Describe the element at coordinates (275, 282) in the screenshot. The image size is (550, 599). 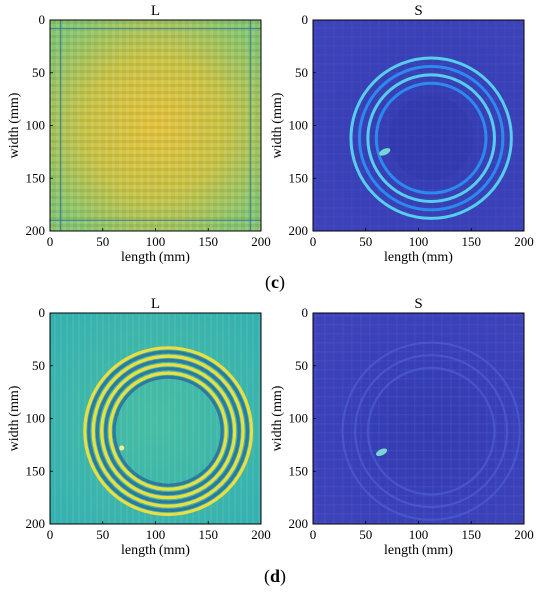
I see `panel-label-c: (c)` at that location.